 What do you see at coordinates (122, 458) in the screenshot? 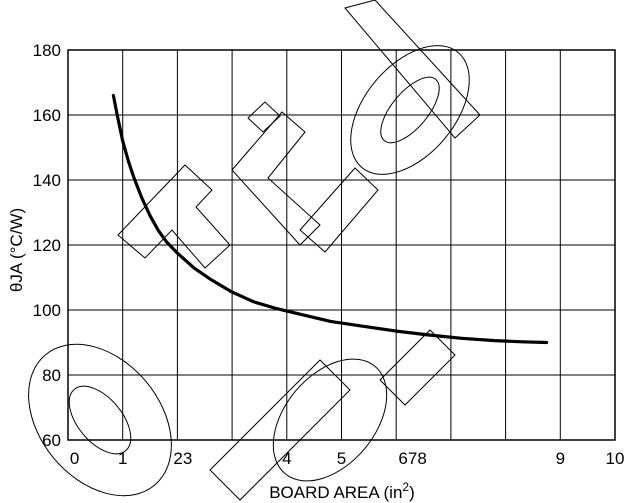
I see `x-tick-label: 1` at bounding box center [122, 458].